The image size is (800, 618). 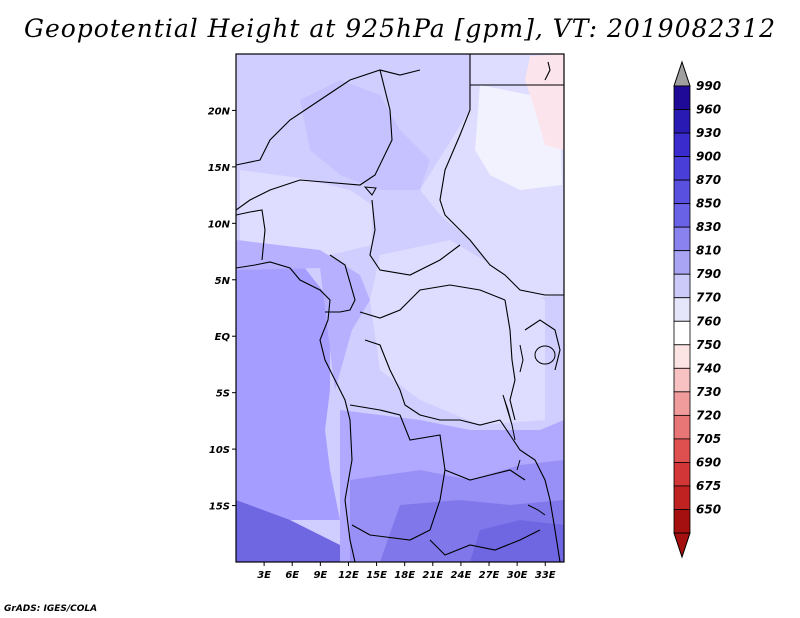 What do you see at coordinates (222, 309) in the screenshot?
I see `latitude-axis: 20N 15N 10N 5N EQ 5S 10S 15S` at bounding box center [222, 309].